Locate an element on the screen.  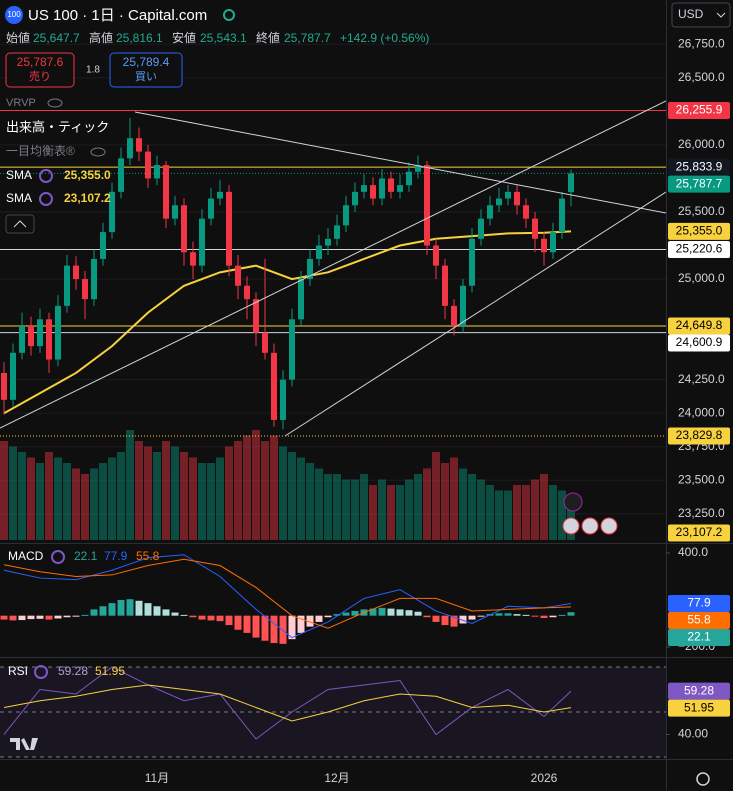
currency-select is located at coordinates (701, 15).